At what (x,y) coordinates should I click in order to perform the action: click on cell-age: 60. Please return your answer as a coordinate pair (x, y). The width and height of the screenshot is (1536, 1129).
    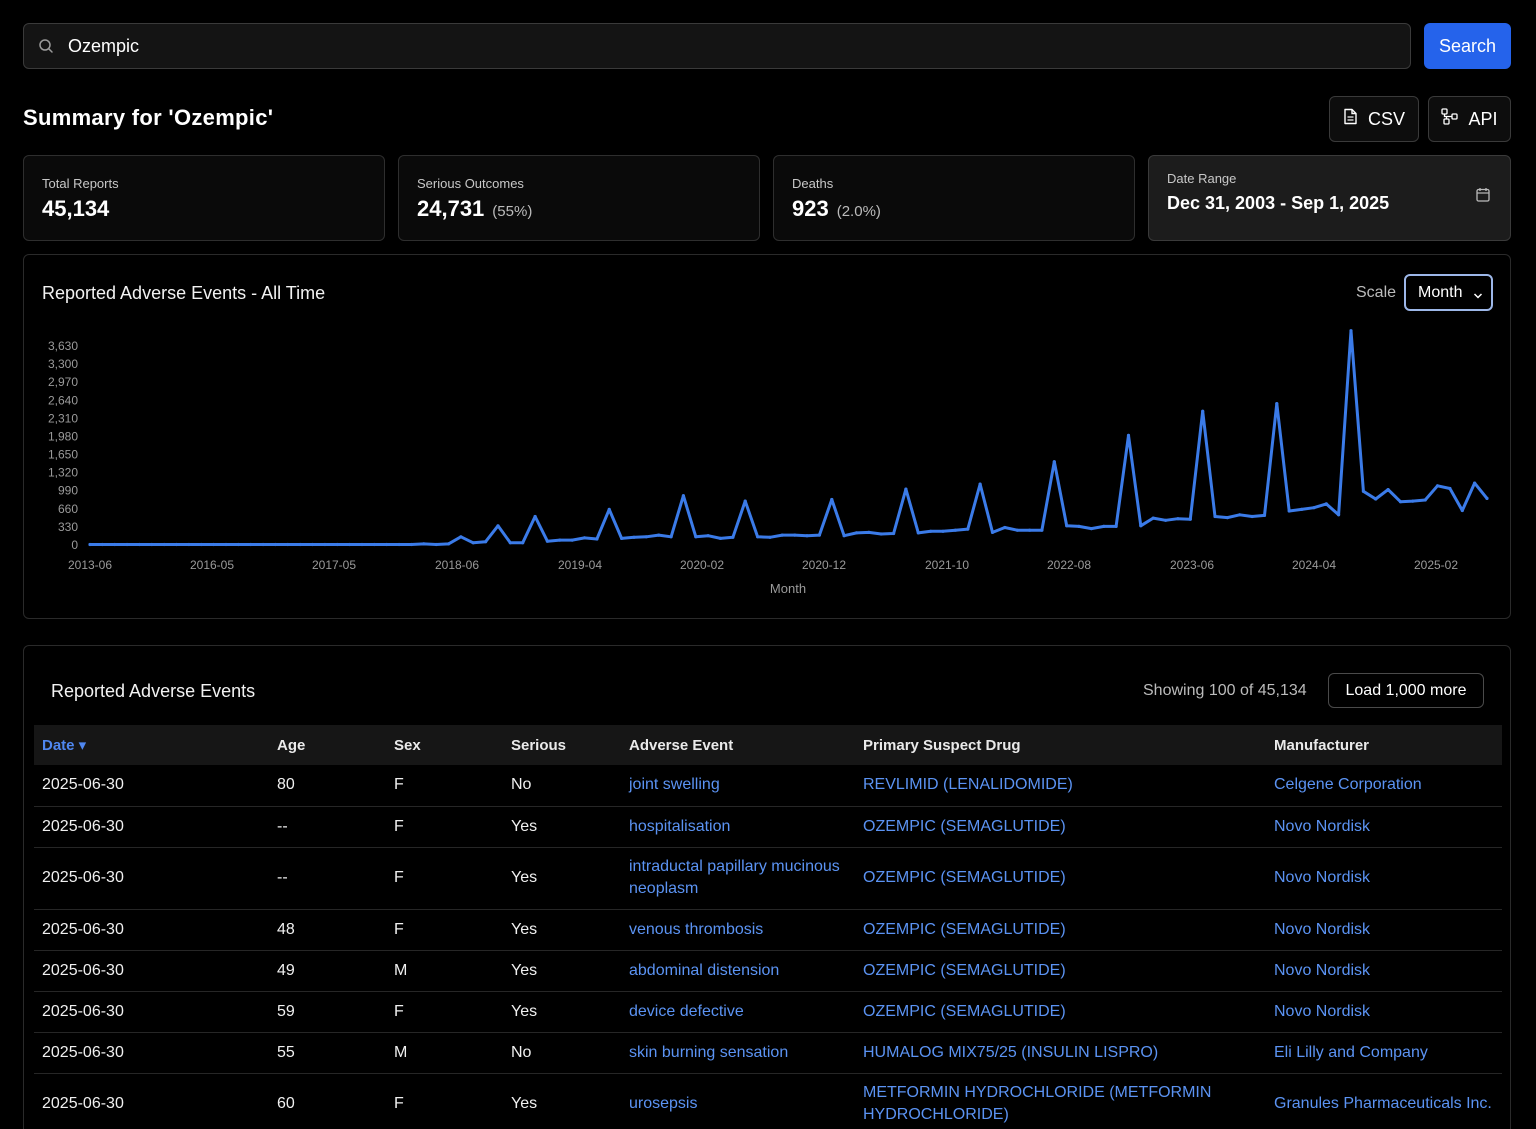
    Looking at the image, I should click on (327, 1101).